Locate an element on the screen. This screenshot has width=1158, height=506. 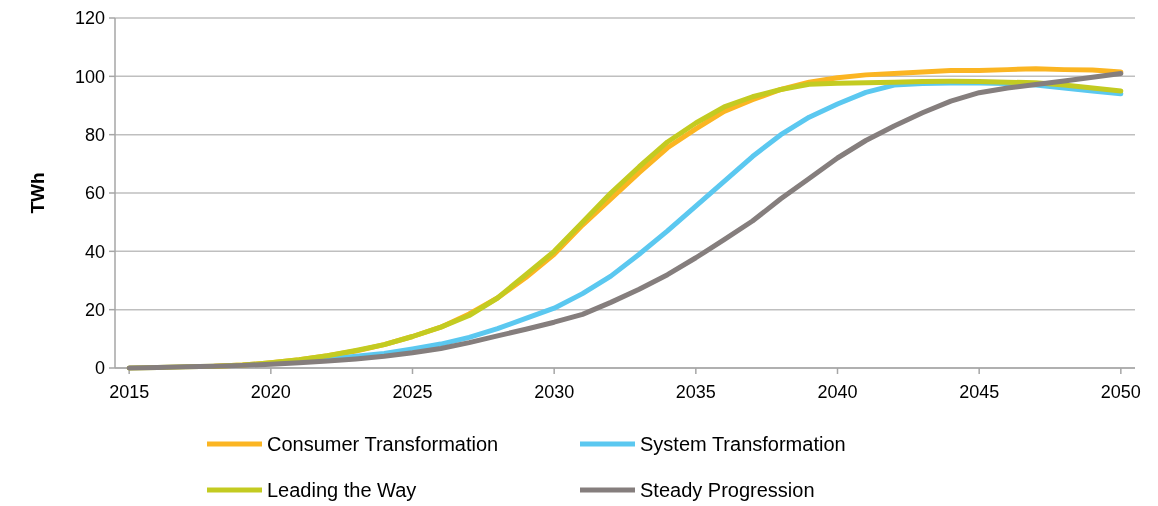
y-tick-label: 100 is located at coordinates (89, 76).